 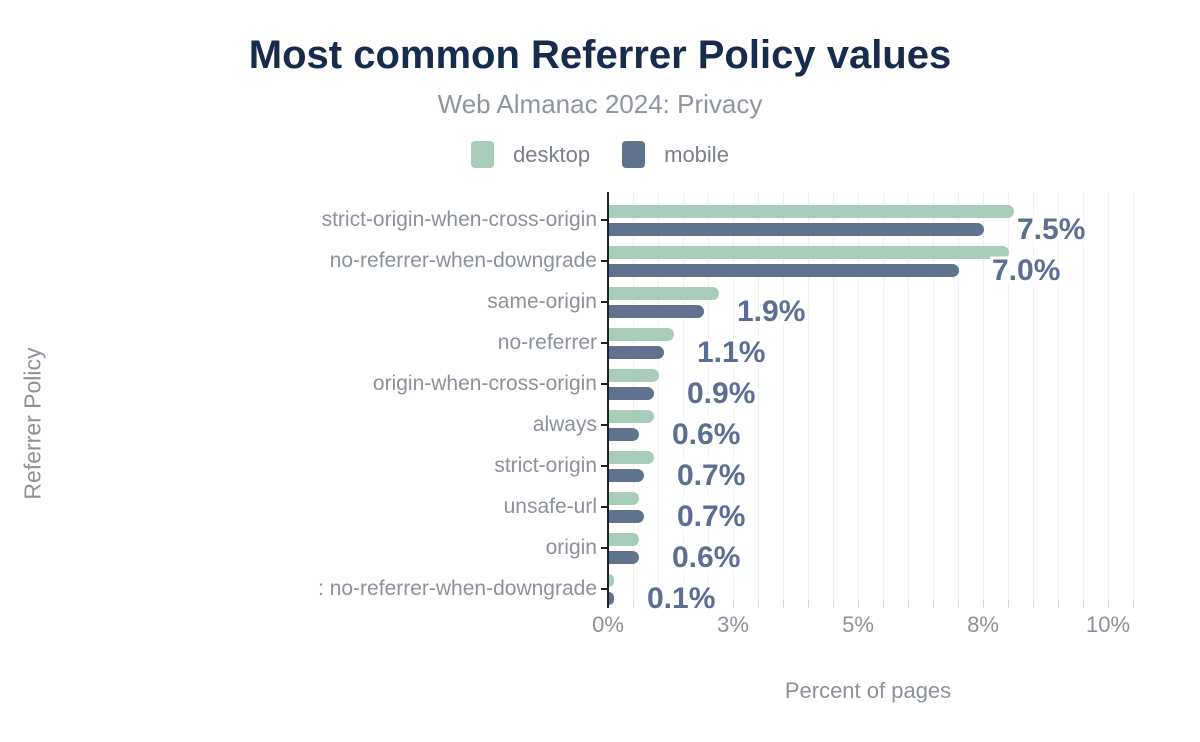 What do you see at coordinates (696, 154) in the screenshot?
I see `legend-label: mobile` at bounding box center [696, 154].